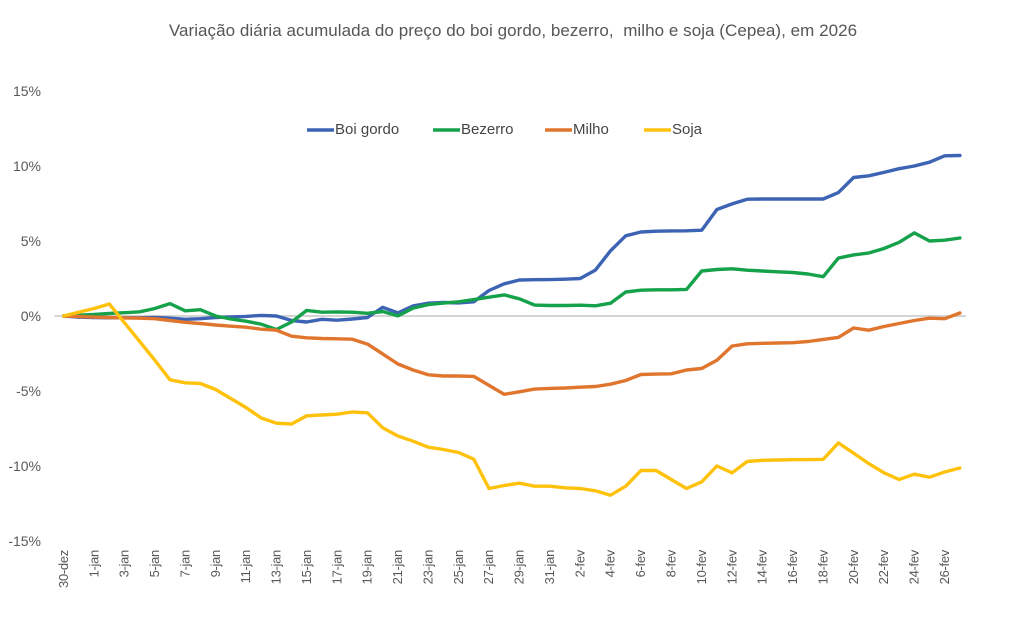  Describe the element at coordinates (397, 567) in the screenshot. I see `svg-text: 21-jan` at that location.